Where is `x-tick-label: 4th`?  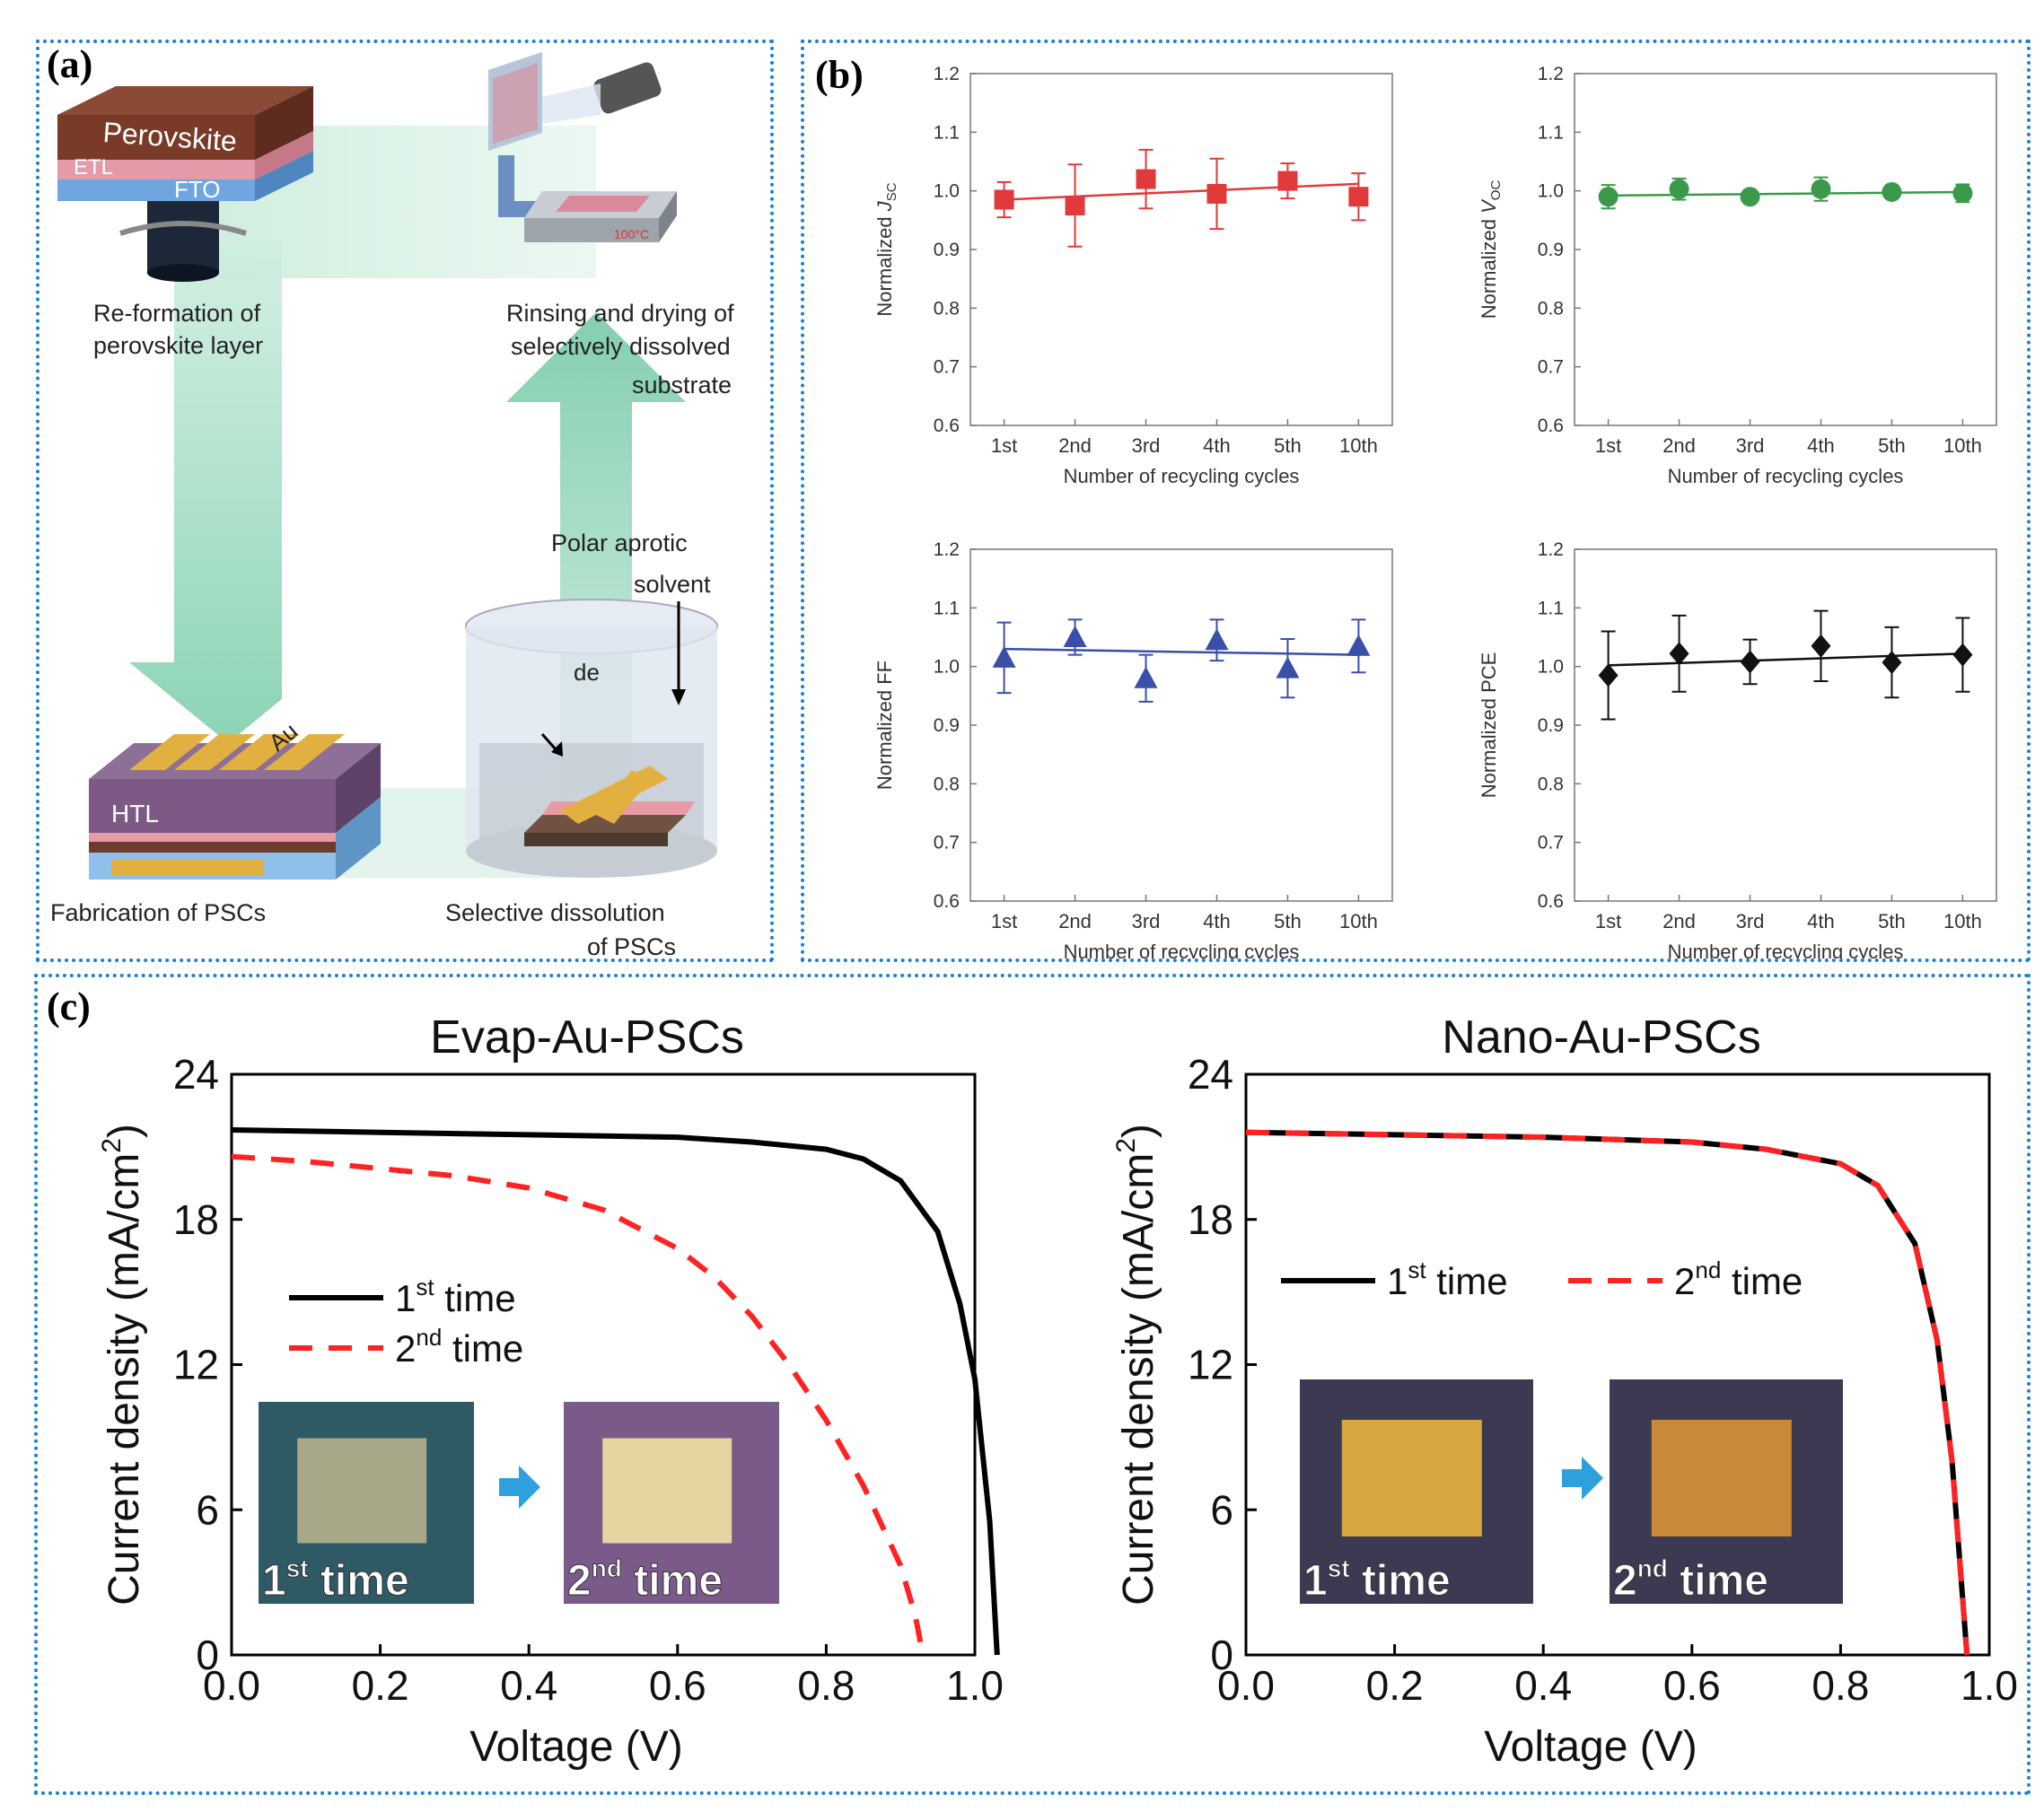
x-tick-label: 4th is located at coordinates (1217, 921).